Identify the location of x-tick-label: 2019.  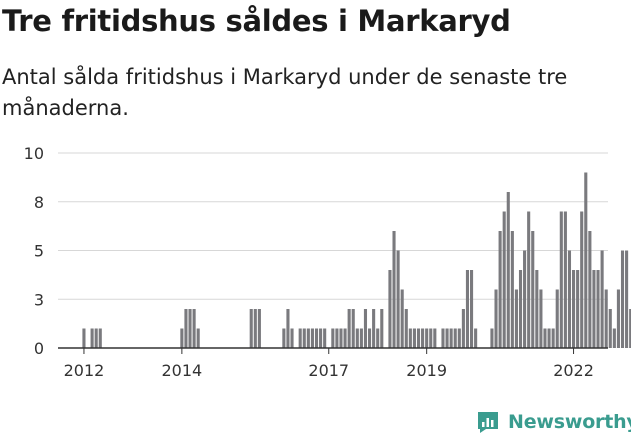
(426, 370).